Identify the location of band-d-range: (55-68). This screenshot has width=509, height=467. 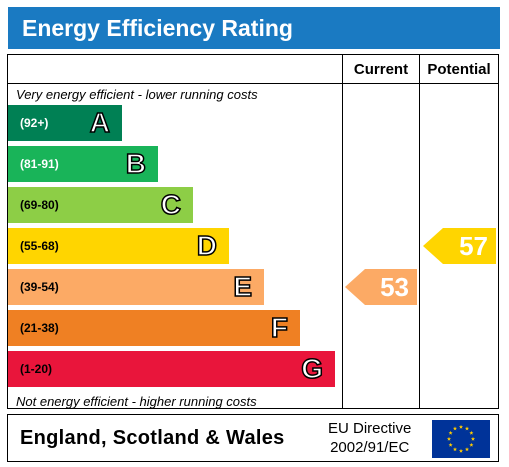
(39, 246).